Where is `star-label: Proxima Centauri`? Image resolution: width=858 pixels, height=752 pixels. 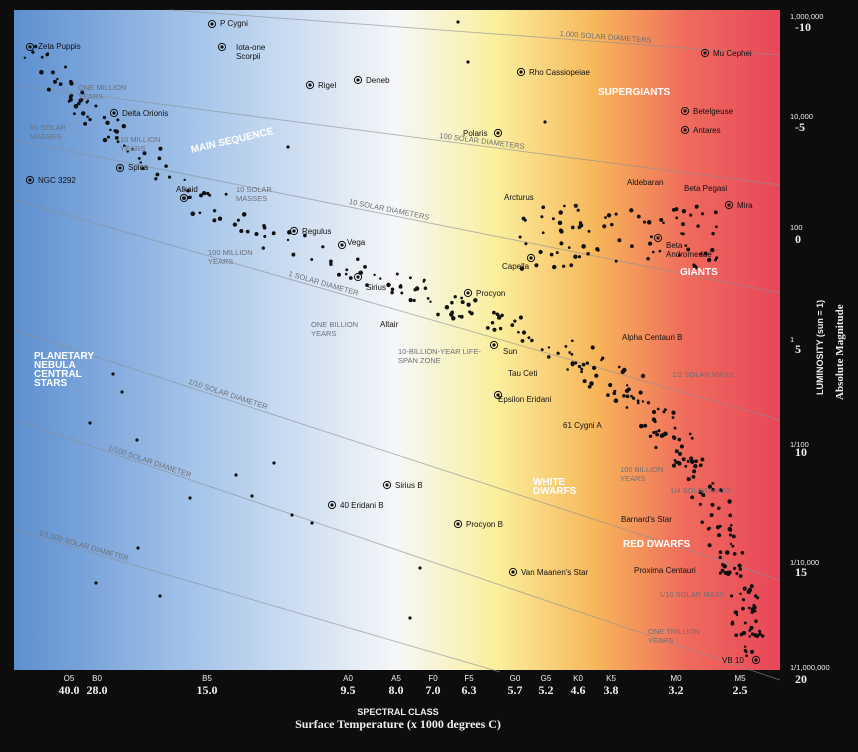 star-label: Proxima Centauri is located at coordinates (665, 570).